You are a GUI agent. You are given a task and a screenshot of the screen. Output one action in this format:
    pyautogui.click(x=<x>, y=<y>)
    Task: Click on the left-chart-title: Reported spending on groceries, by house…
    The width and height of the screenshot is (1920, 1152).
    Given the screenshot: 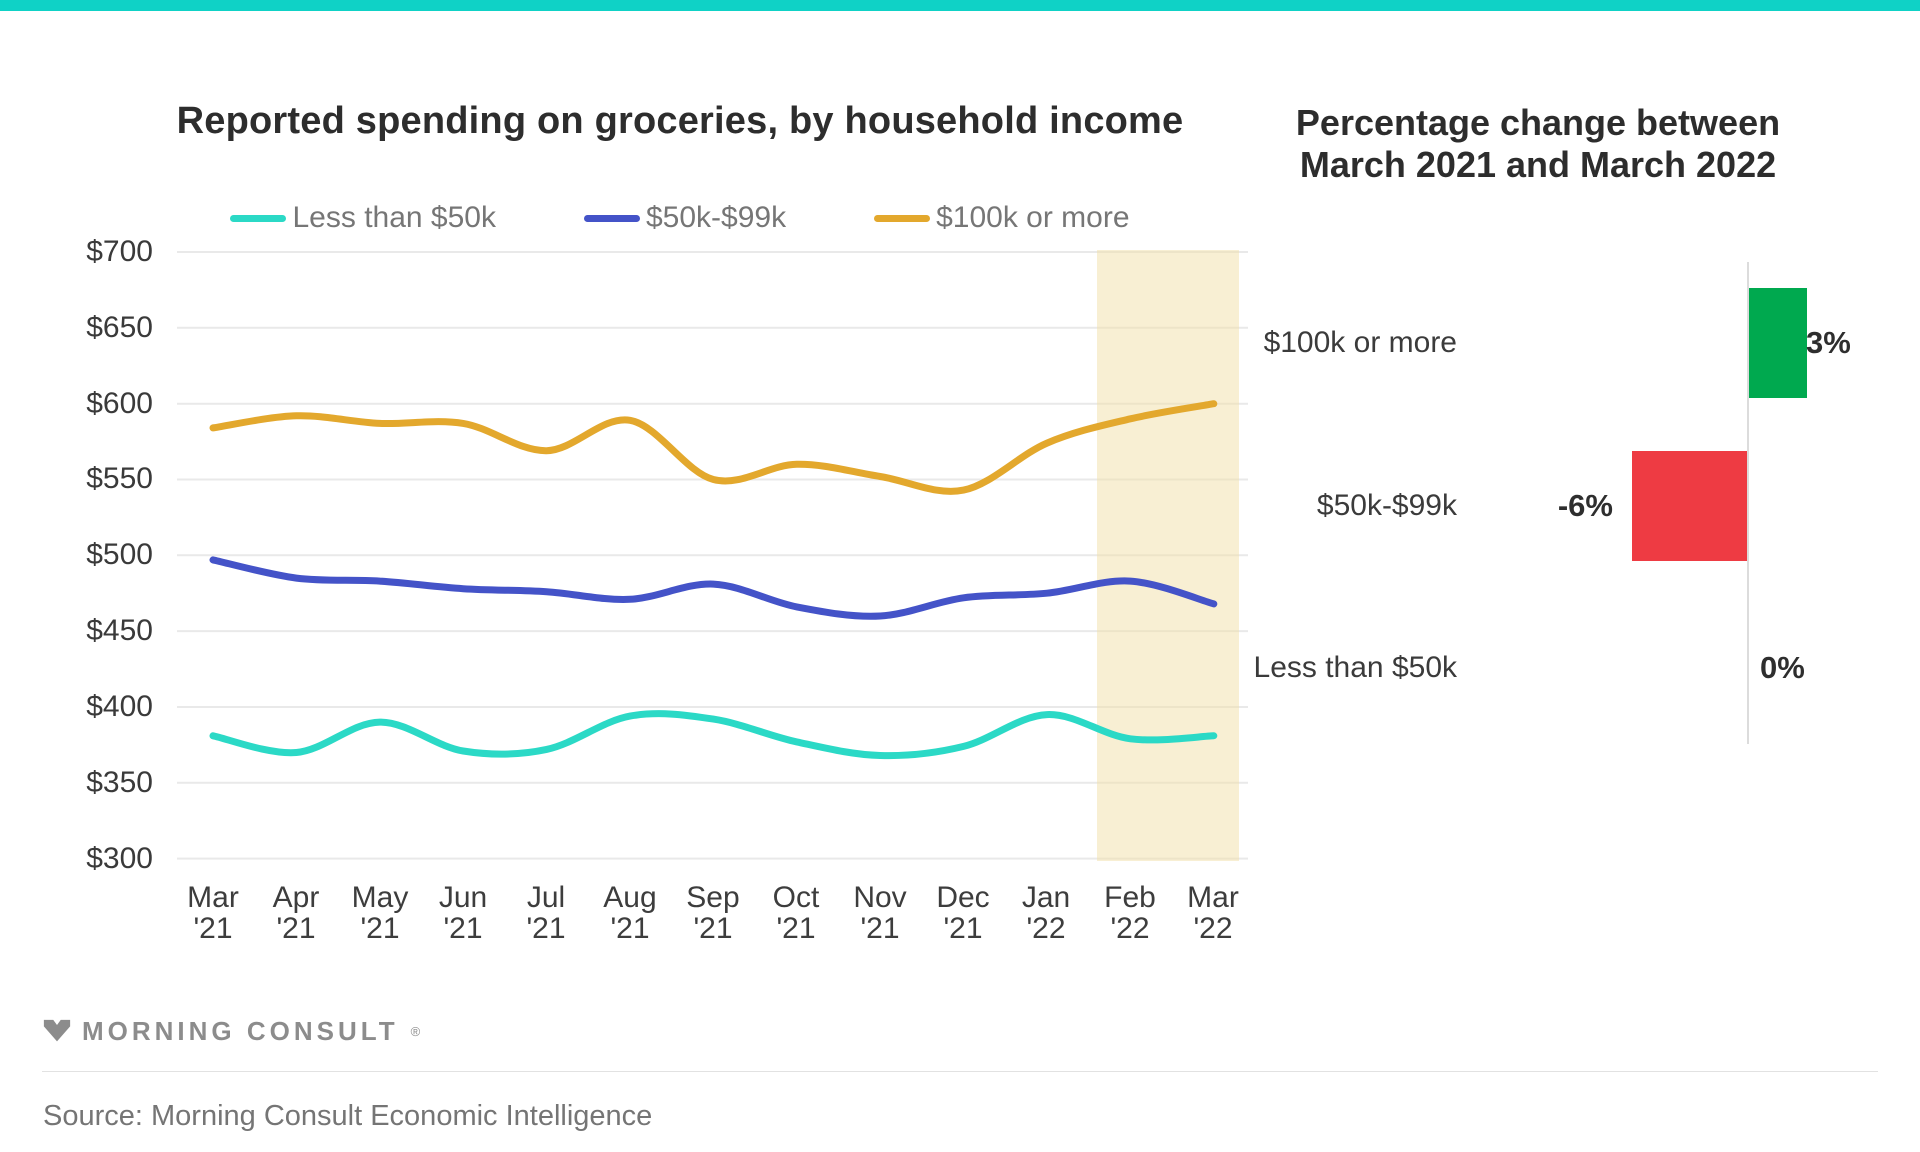 What is the action you would take?
    pyautogui.click(x=680, y=121)
    